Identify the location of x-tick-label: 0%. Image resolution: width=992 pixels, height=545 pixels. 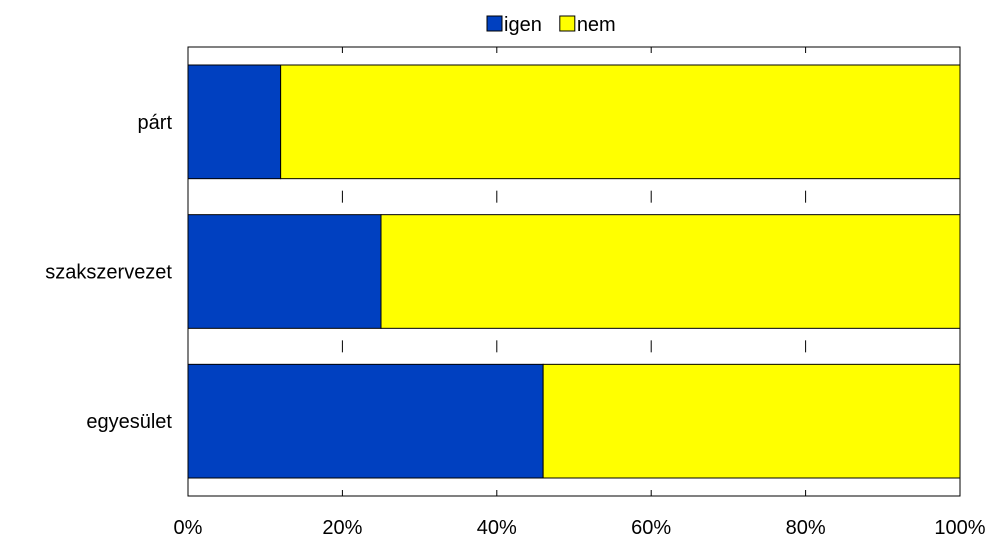
(188, 528).